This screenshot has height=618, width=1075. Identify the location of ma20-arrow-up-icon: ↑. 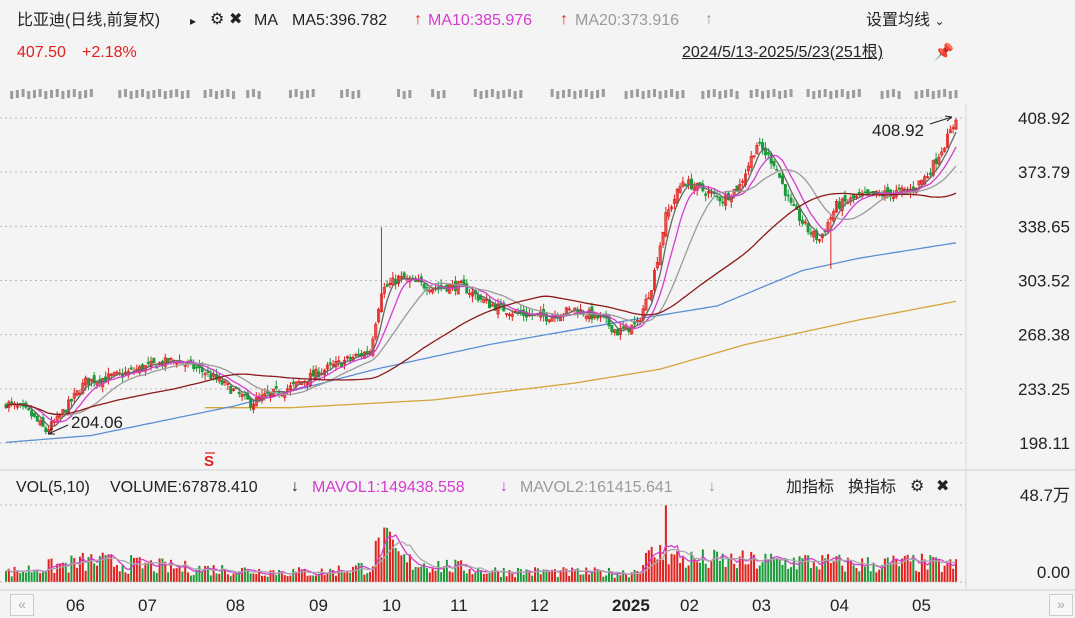
(709, 19).